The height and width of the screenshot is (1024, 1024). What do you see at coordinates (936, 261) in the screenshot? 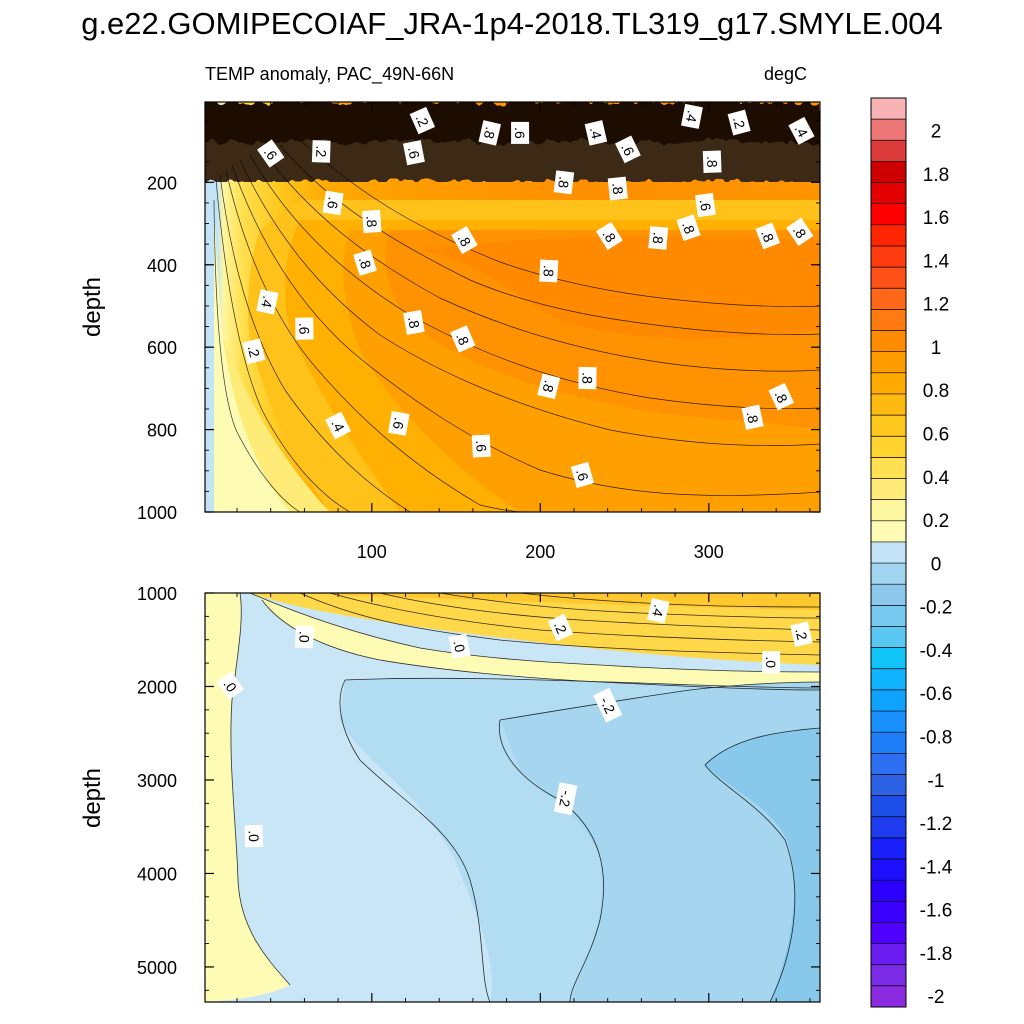
I see `colorbar-label: 1.4` at bounding box center [936, 261].